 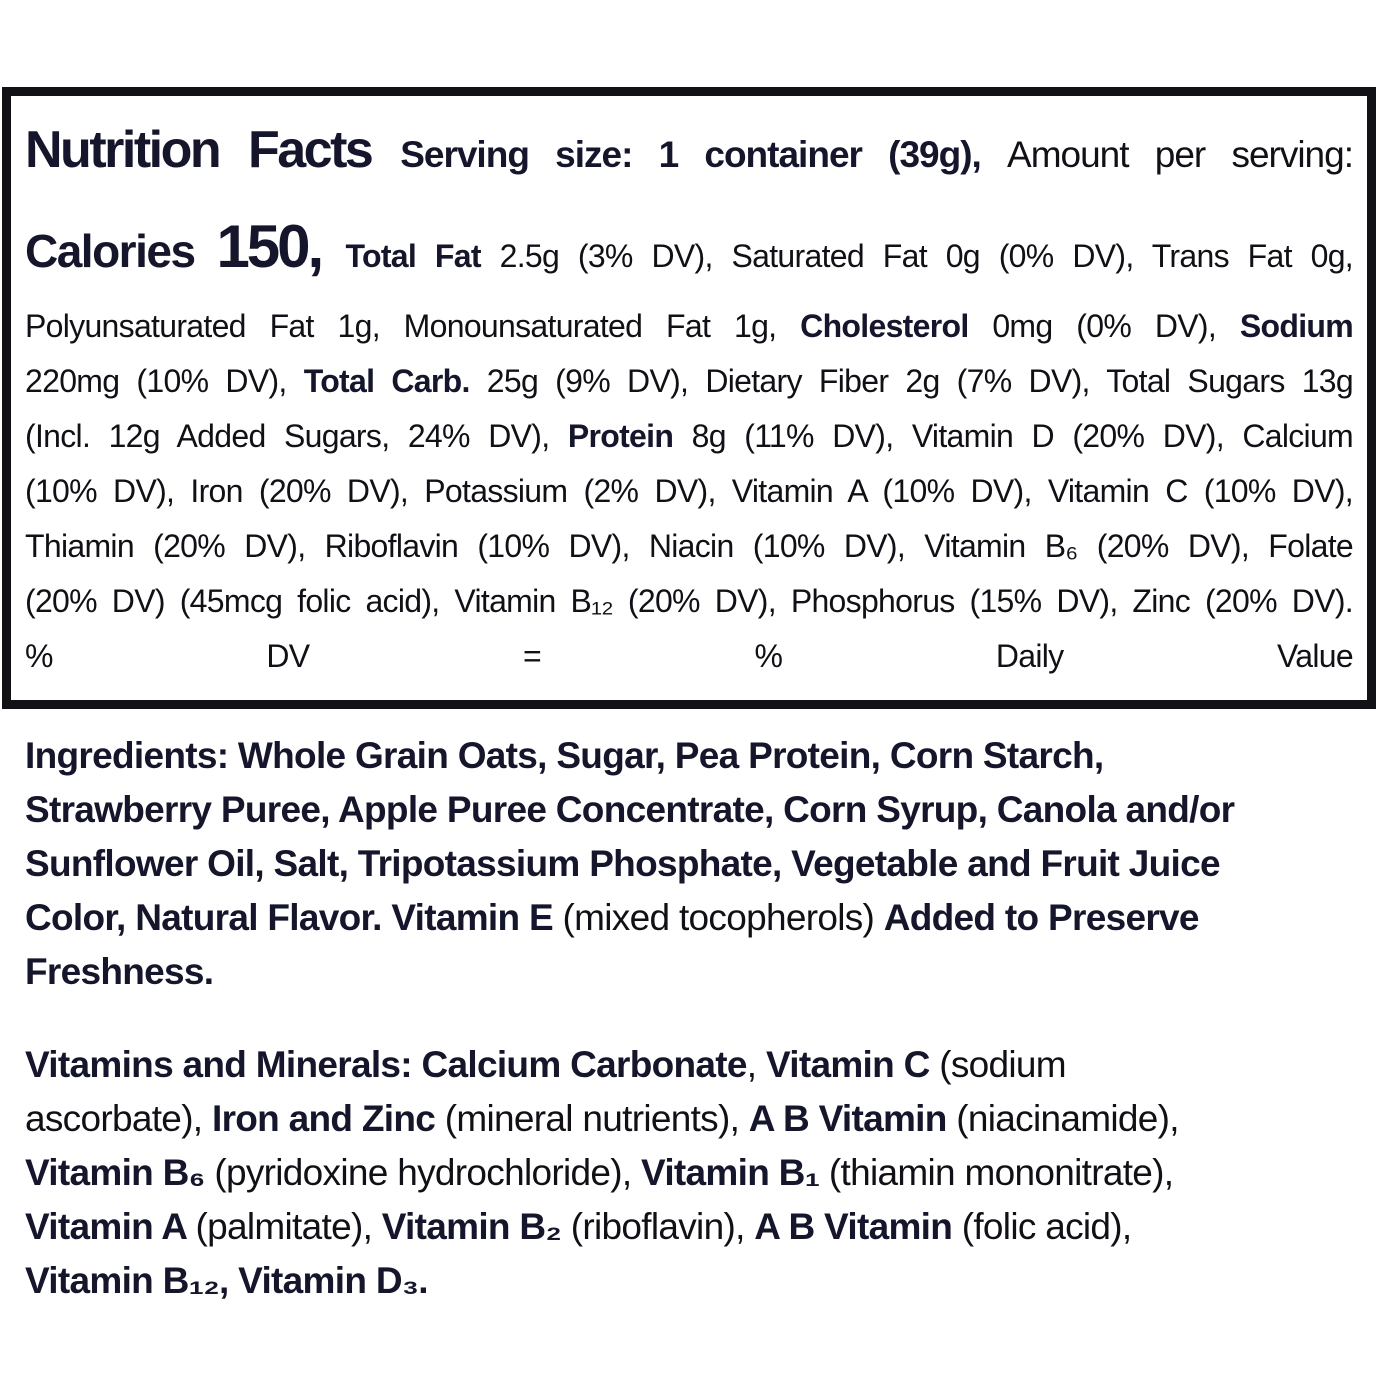 I want to click on text-line: Vitamin B₁₂, Vitamin D₃., so click(x=700, y=1281).